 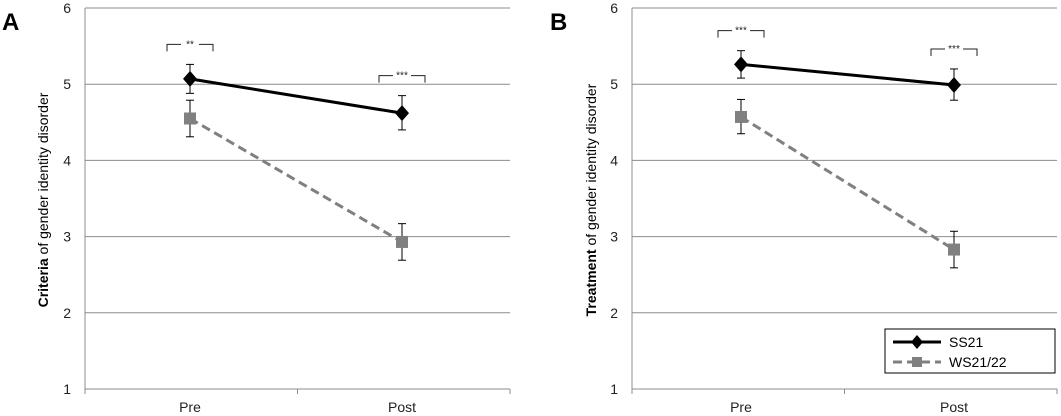 What do you see at coordinates (614, 389) in the screenshot?
I see `panel-b-ytick-label: 1` at bounding box center [614, 389].